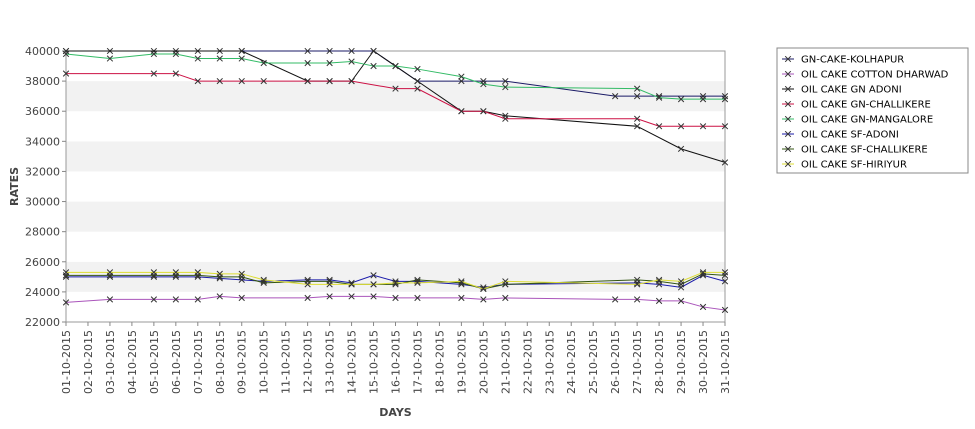 The image size is (975, 429). I want to click on x-tick-label: 02-10-2015, so click(88, 362).